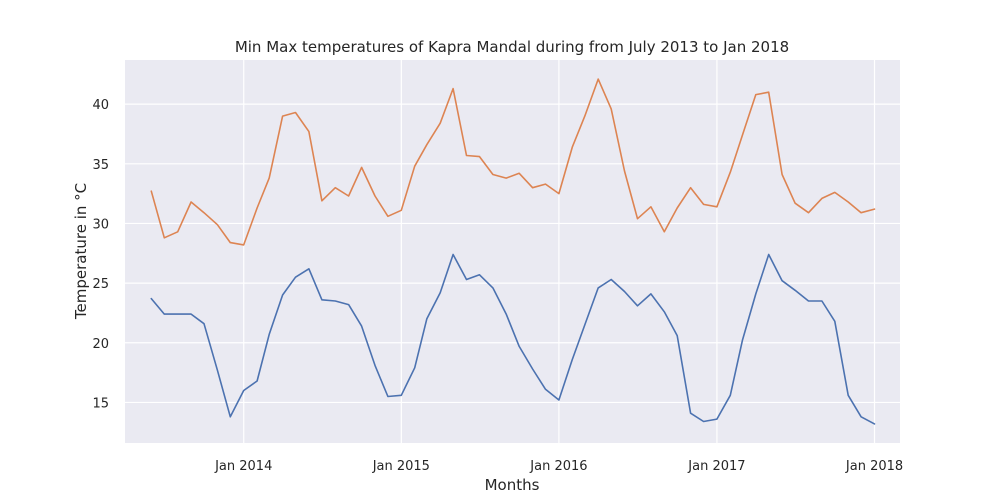 This screenshot has width=1000, height=500. I want to click on x-tick-label: Jan 2017, so click(716, 466).